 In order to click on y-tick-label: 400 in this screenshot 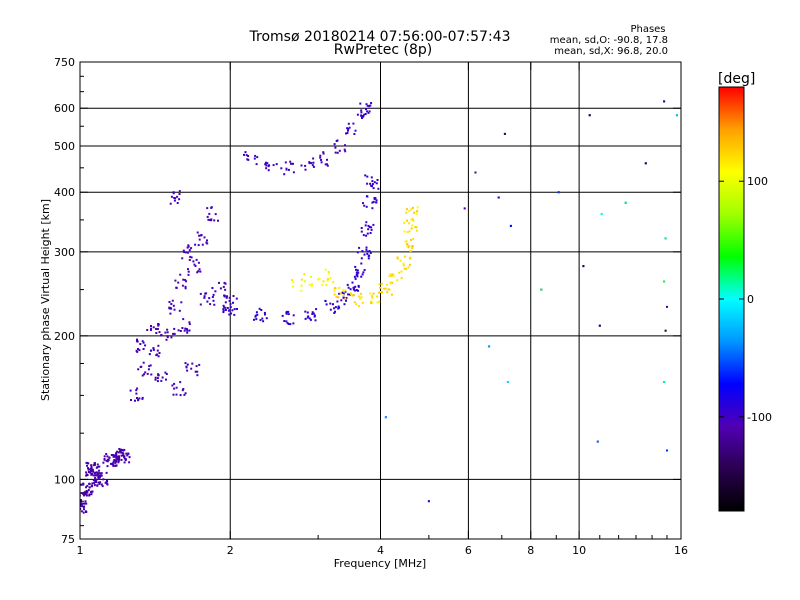, I will do `click(64, 192)`.